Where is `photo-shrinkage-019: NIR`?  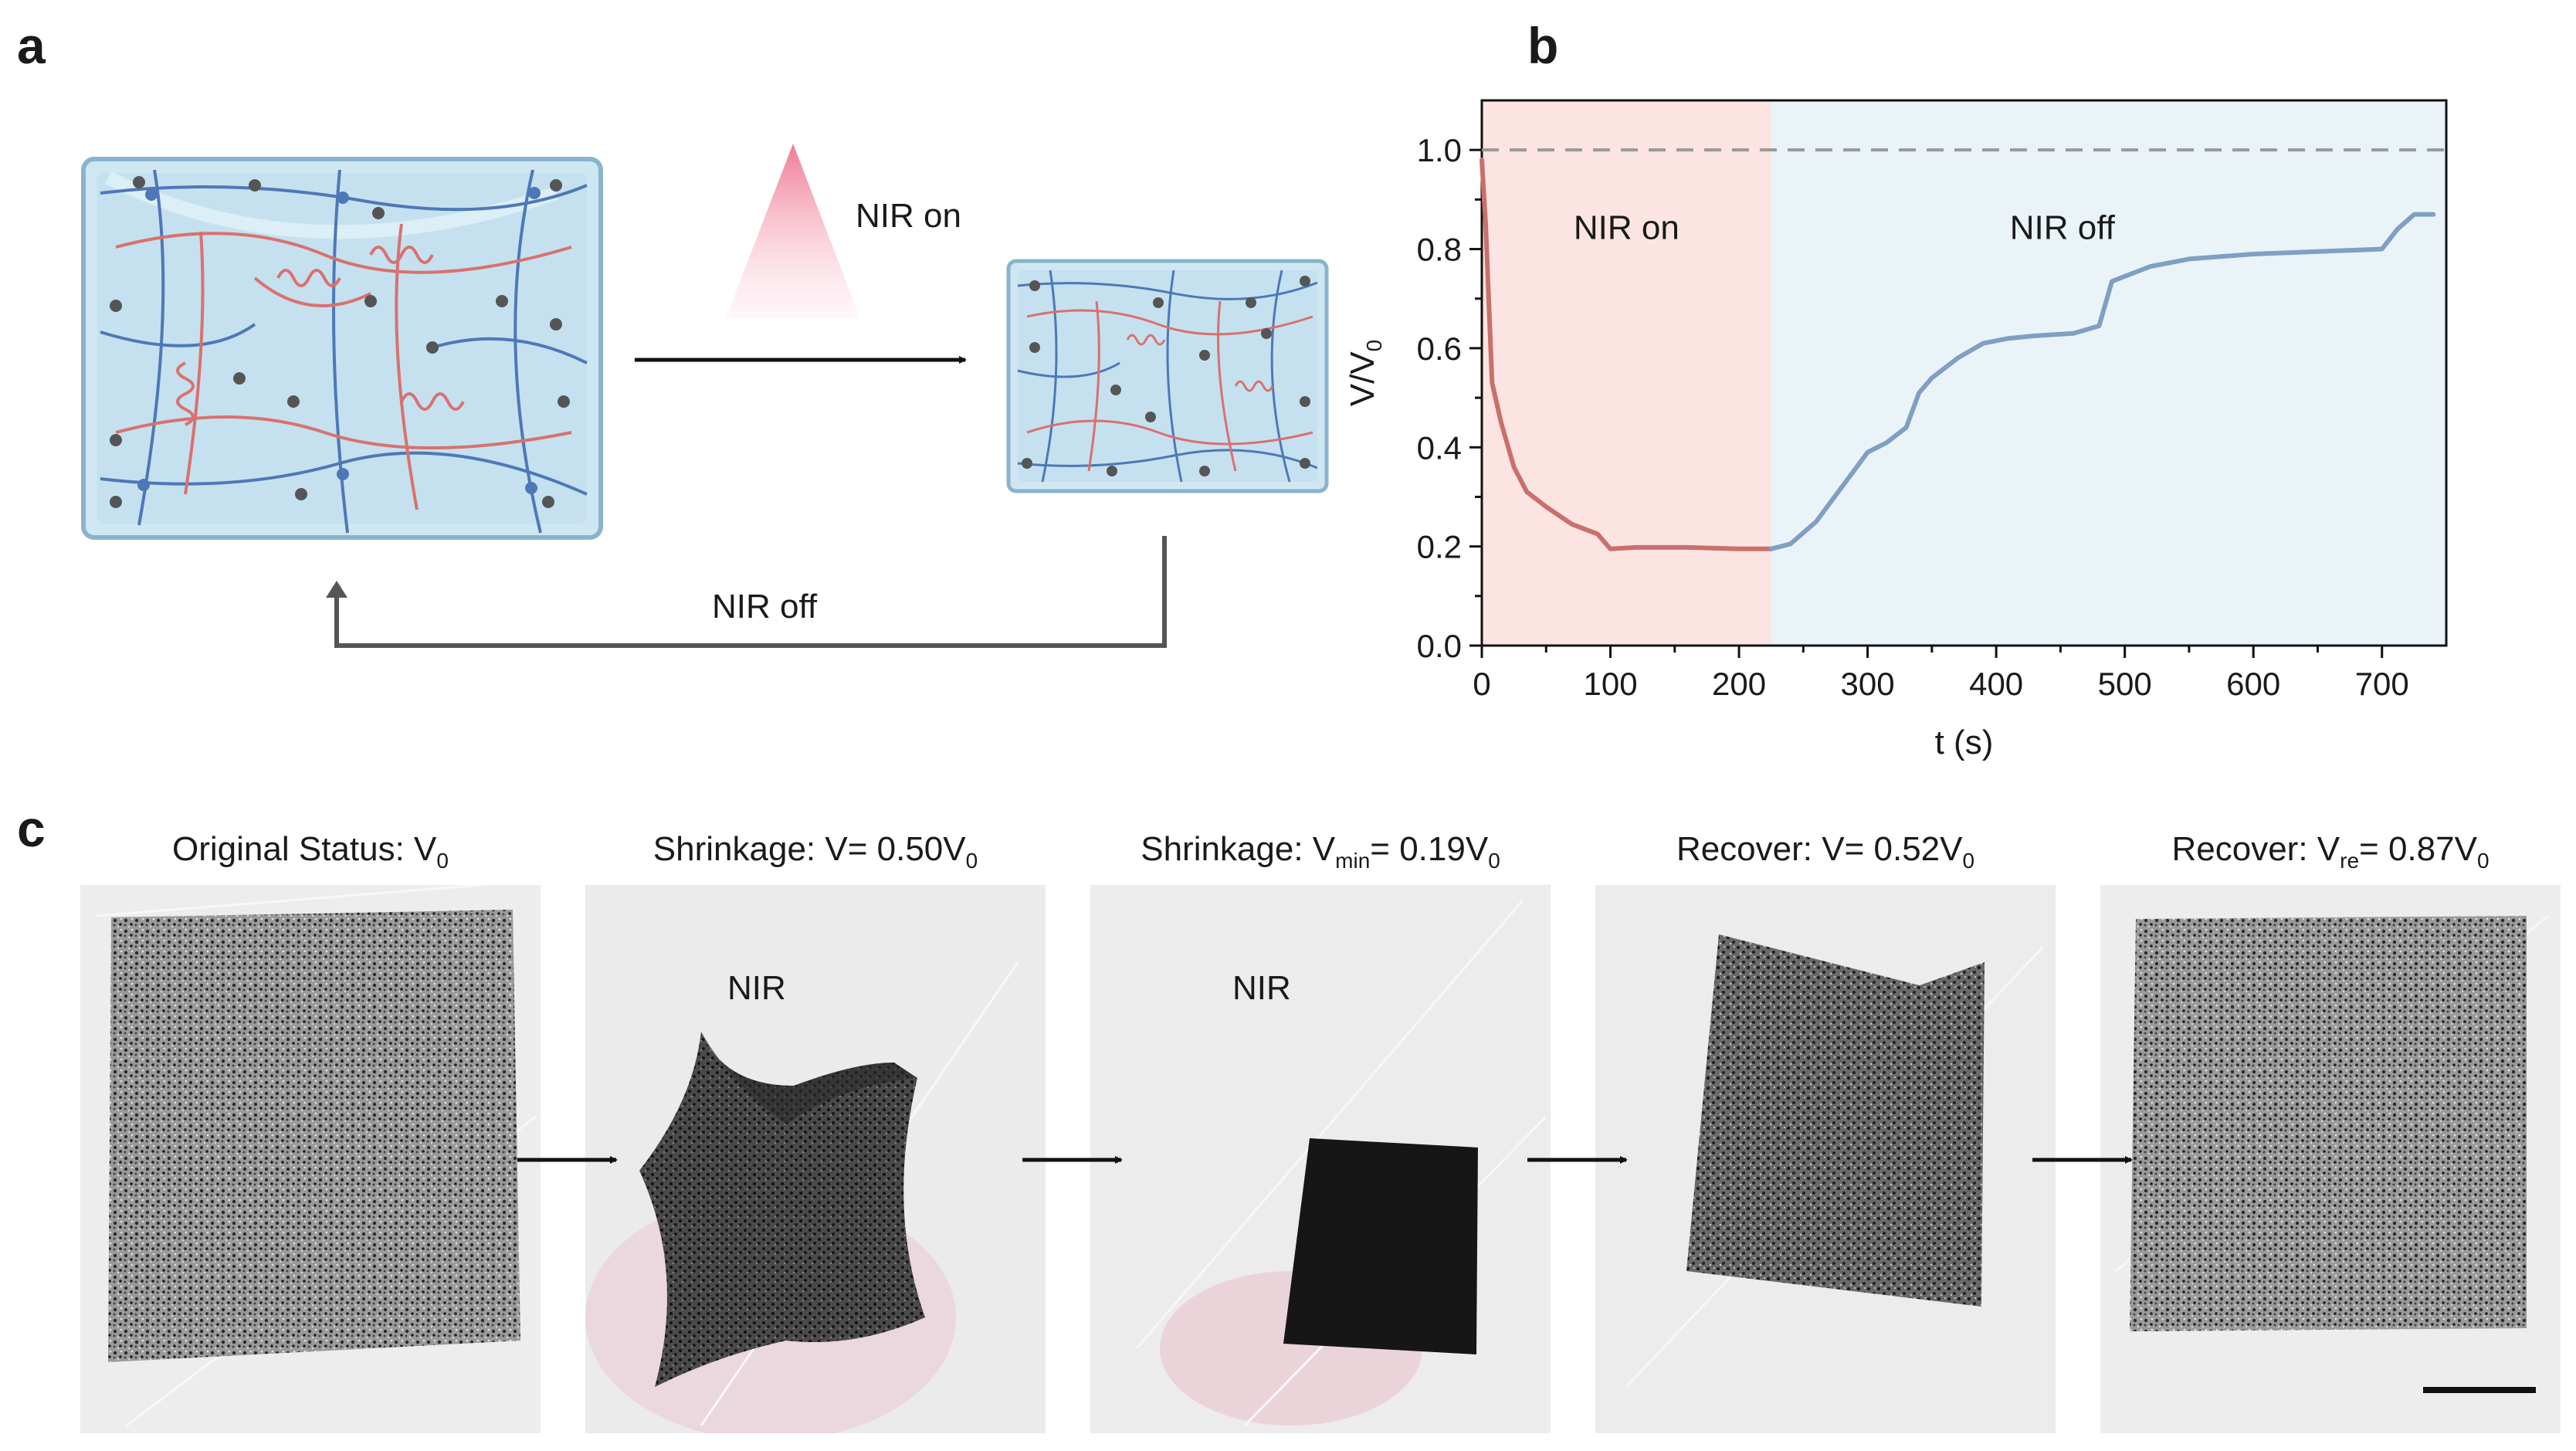
photo-shrinkage-019: NIR is located at coordinates (1320, 1159).